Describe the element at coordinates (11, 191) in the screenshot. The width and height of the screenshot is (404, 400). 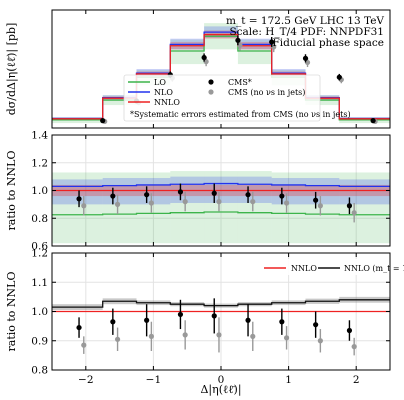
I see `ylabel-middle: ratio to NNLO` at that location.